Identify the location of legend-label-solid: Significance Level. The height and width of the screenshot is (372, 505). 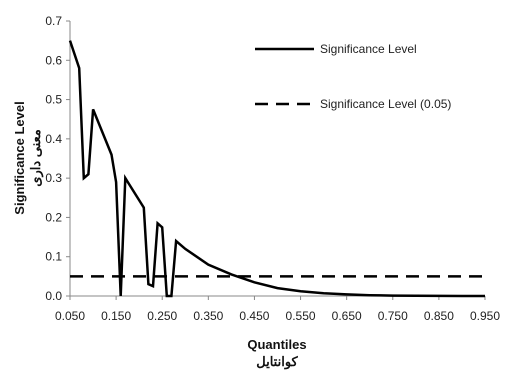
(368, 49).